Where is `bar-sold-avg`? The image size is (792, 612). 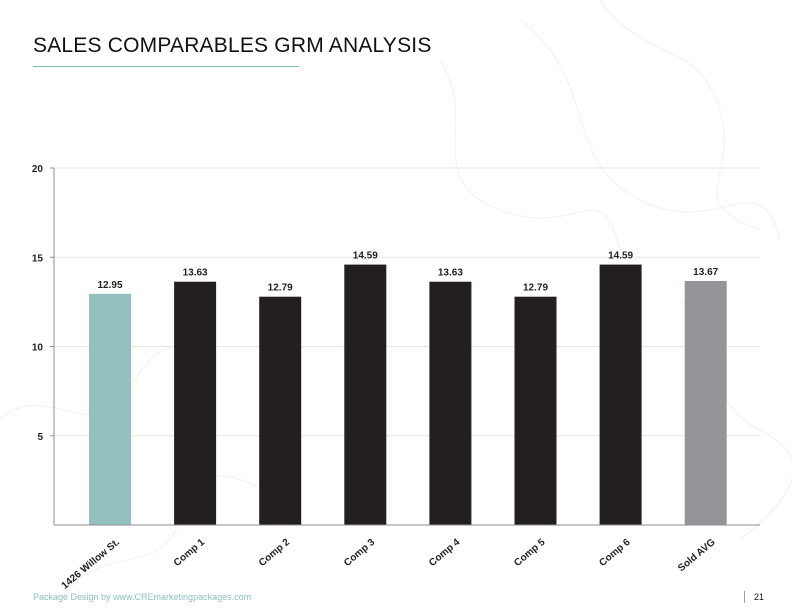 bar-sold-avg is located at coordinates (705, 402).